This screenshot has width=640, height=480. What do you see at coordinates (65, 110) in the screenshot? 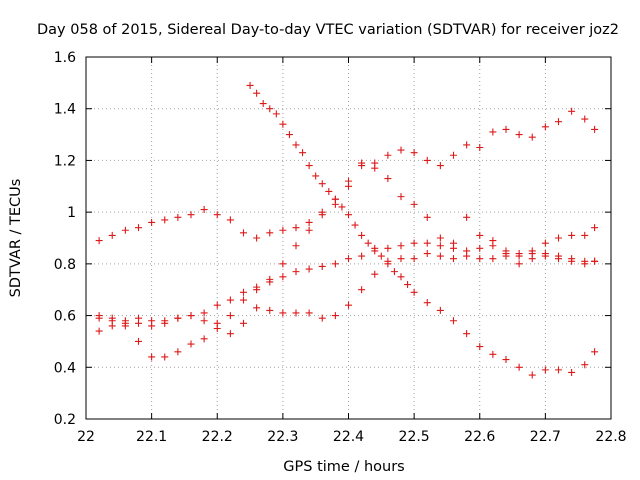
I see `y-tick-label: 1.4` at bounding box center [65, 110].